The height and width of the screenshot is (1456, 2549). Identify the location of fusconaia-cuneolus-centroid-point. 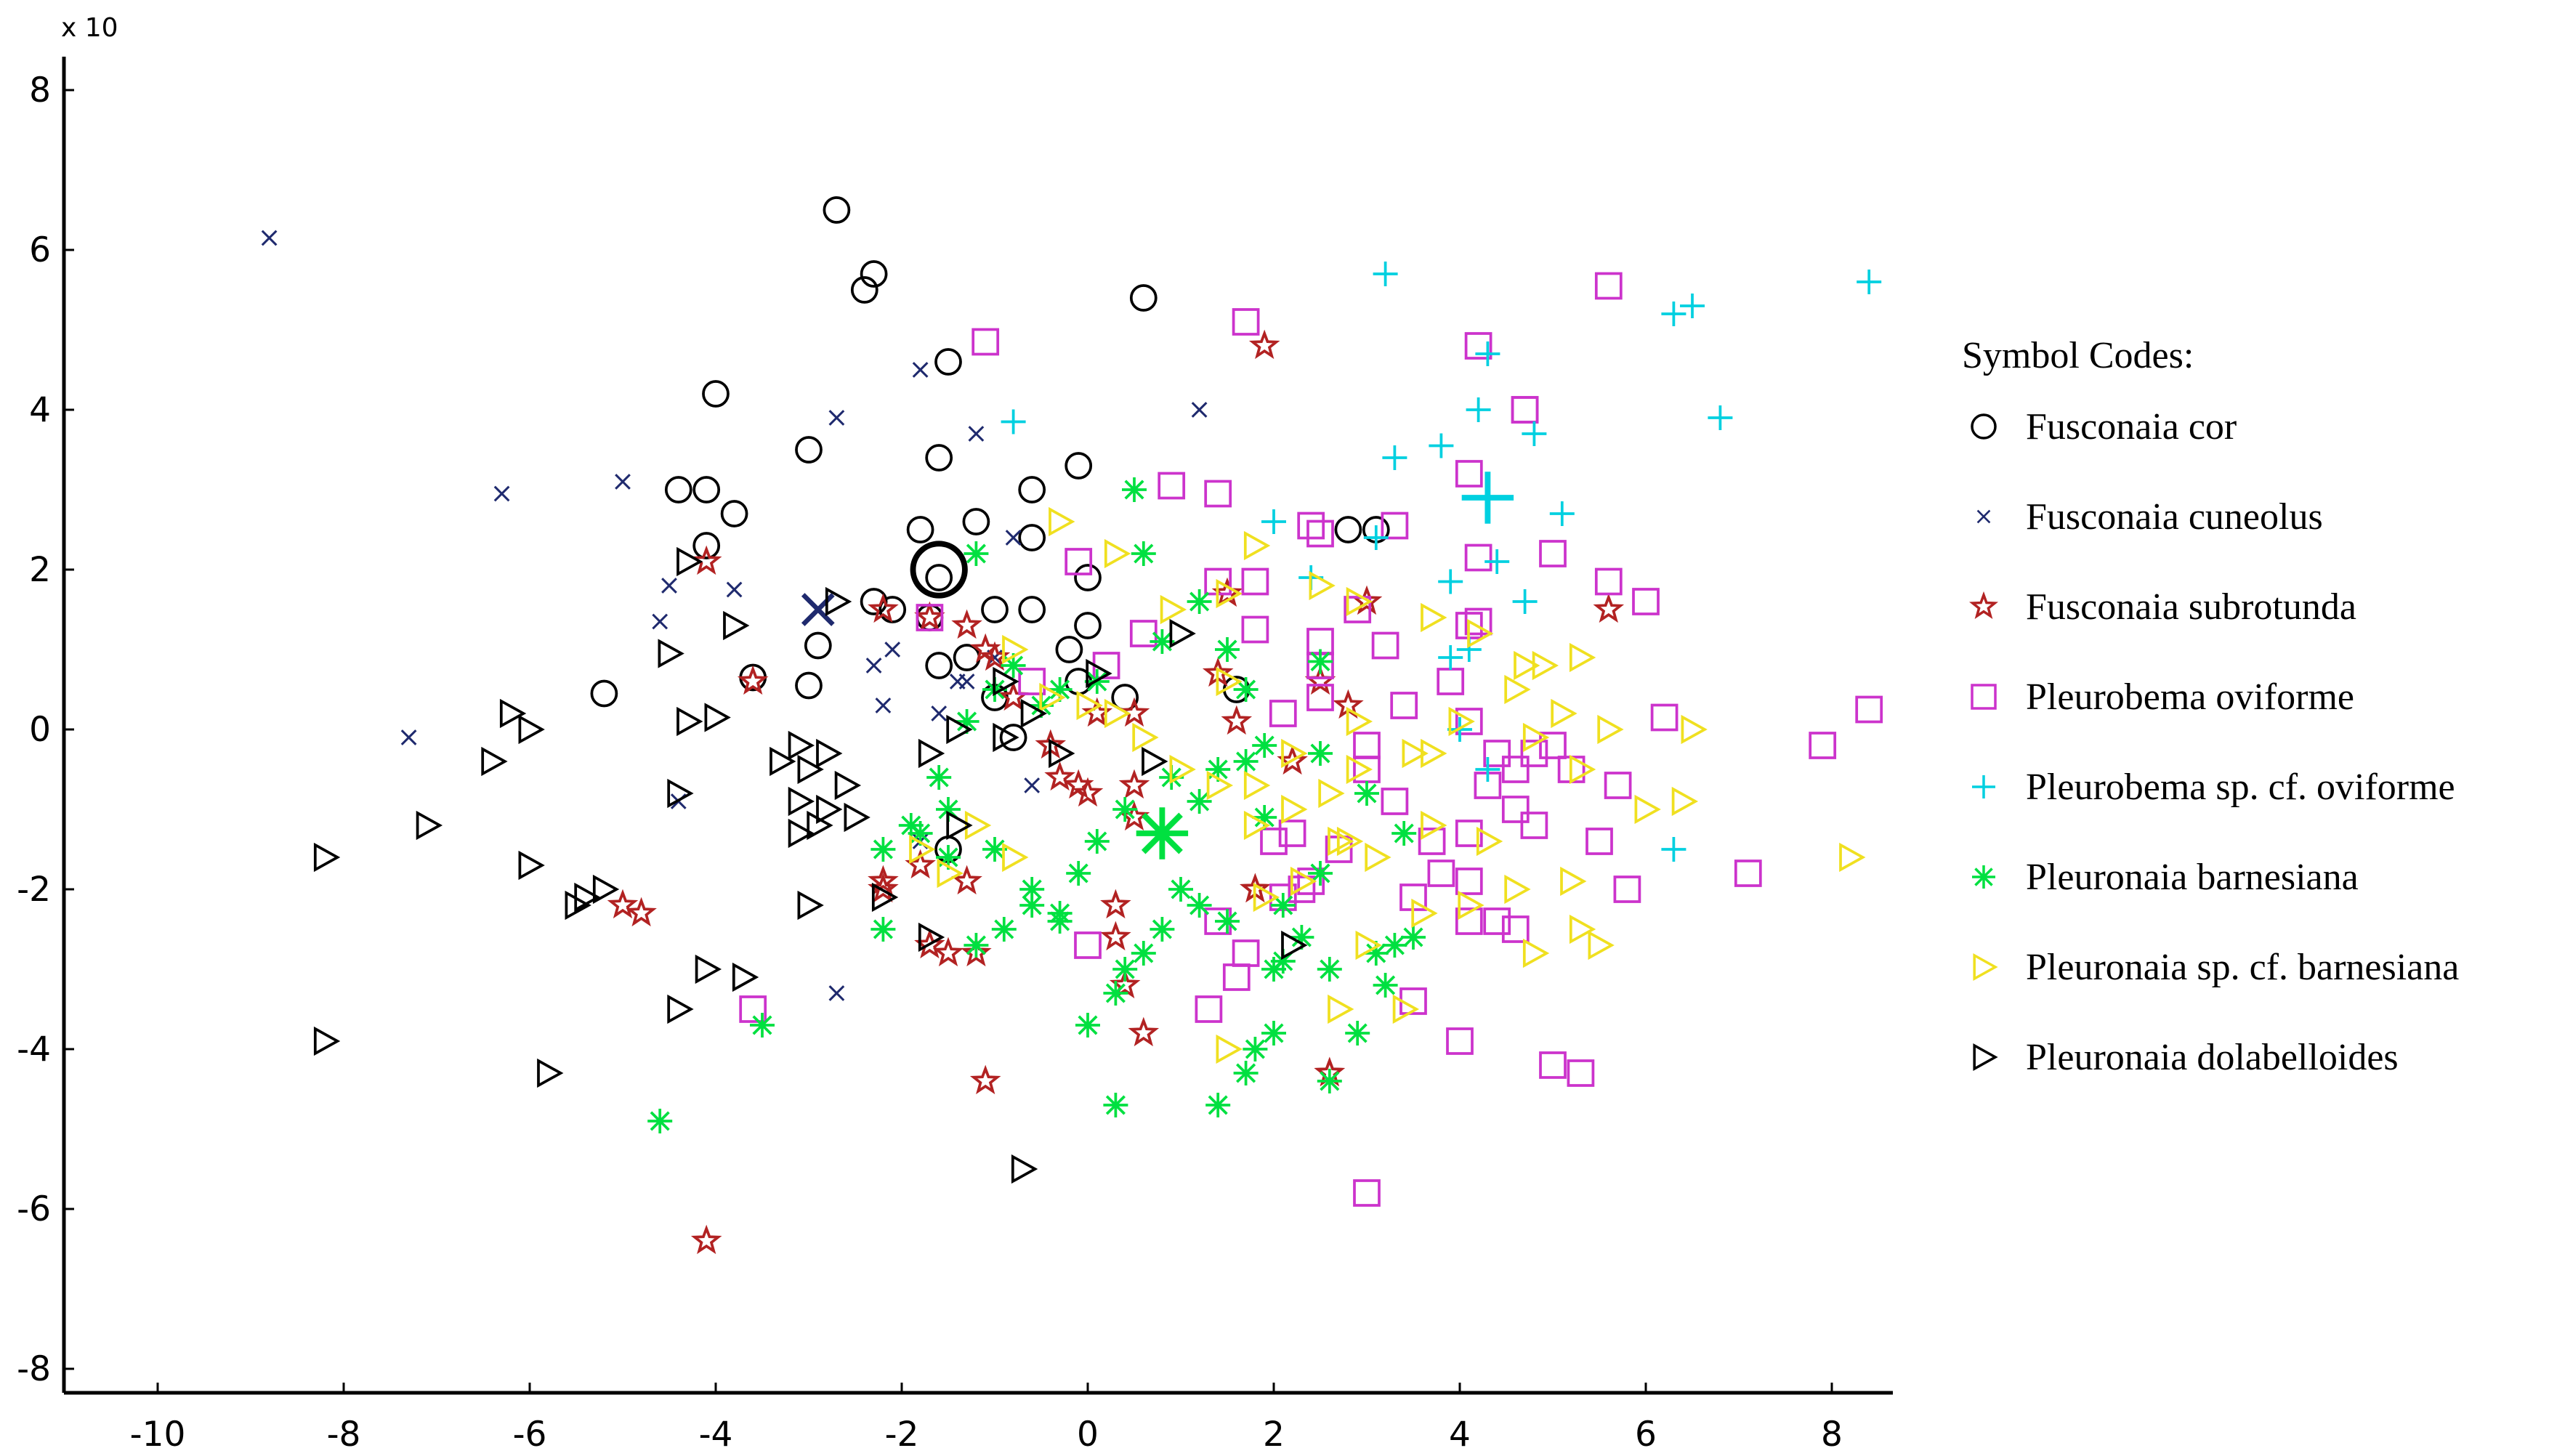
(818, 609).